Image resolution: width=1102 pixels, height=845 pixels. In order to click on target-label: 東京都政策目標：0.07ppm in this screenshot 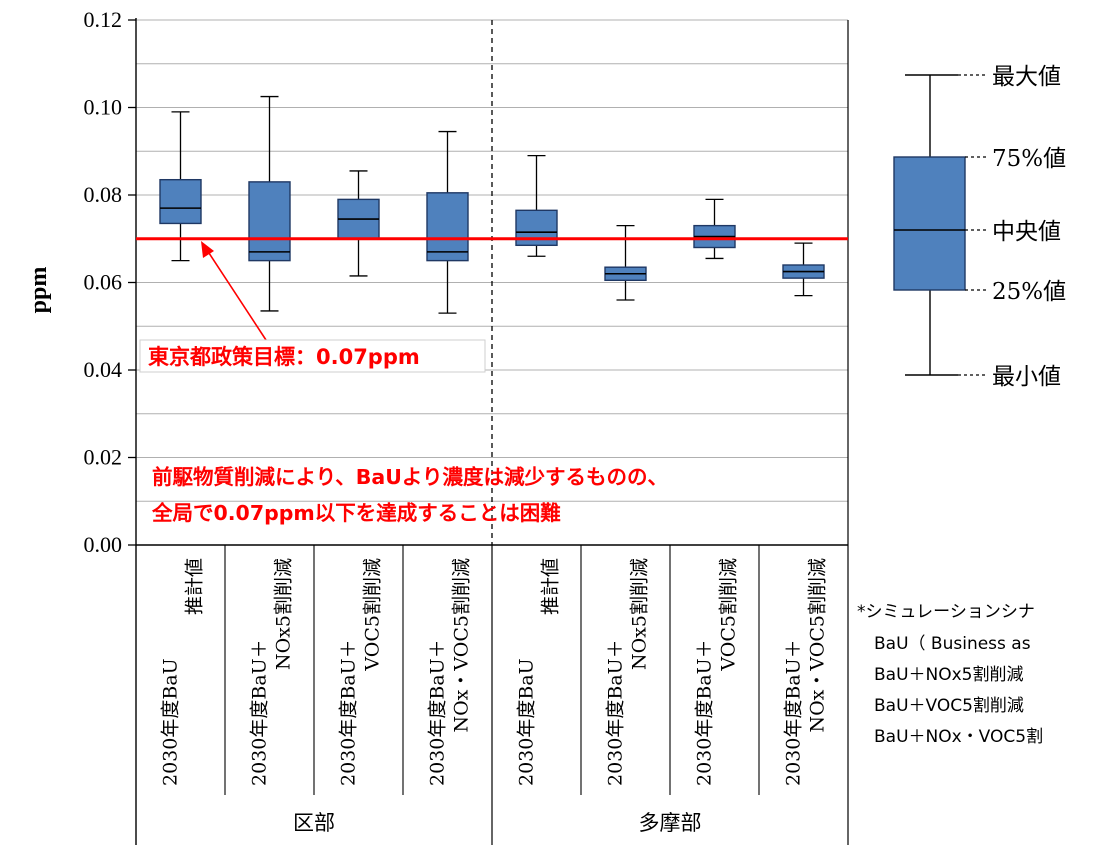, I will do `click(284, 357)`.